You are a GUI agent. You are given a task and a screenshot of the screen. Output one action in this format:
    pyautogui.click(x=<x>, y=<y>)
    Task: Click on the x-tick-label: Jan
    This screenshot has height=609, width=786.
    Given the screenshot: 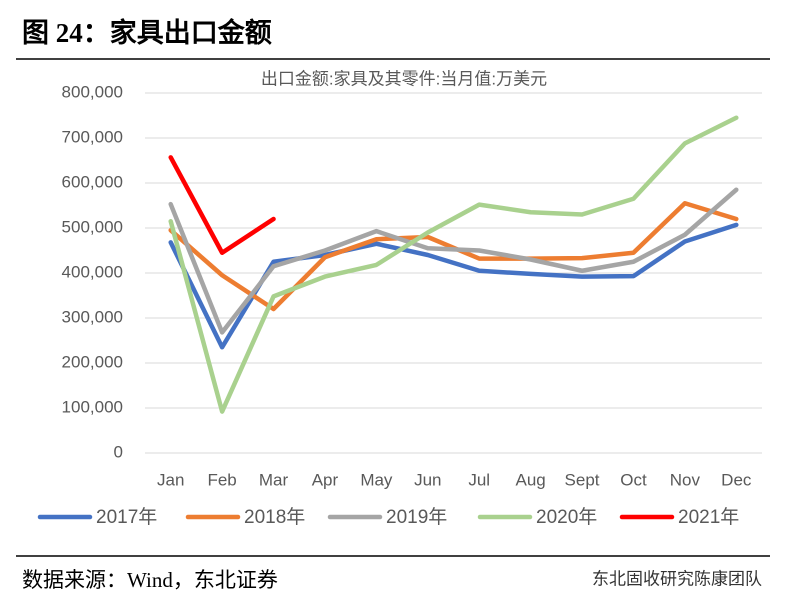 What is the action you would take?
    pyautogui.click(x=170, y=479)
    